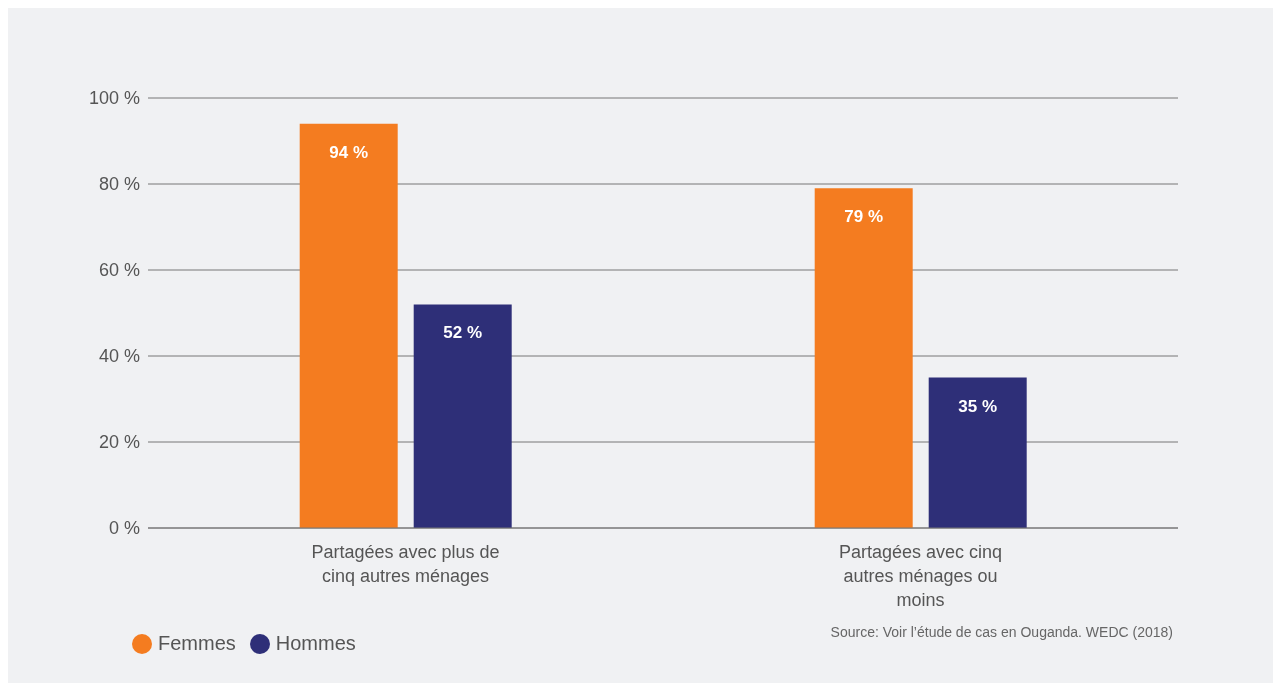  I want to click on data-label: 52 %, so click(463, 333).